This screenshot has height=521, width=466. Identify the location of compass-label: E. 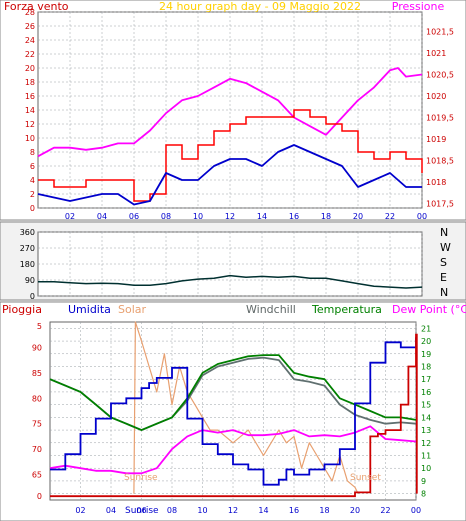
(443, 277).